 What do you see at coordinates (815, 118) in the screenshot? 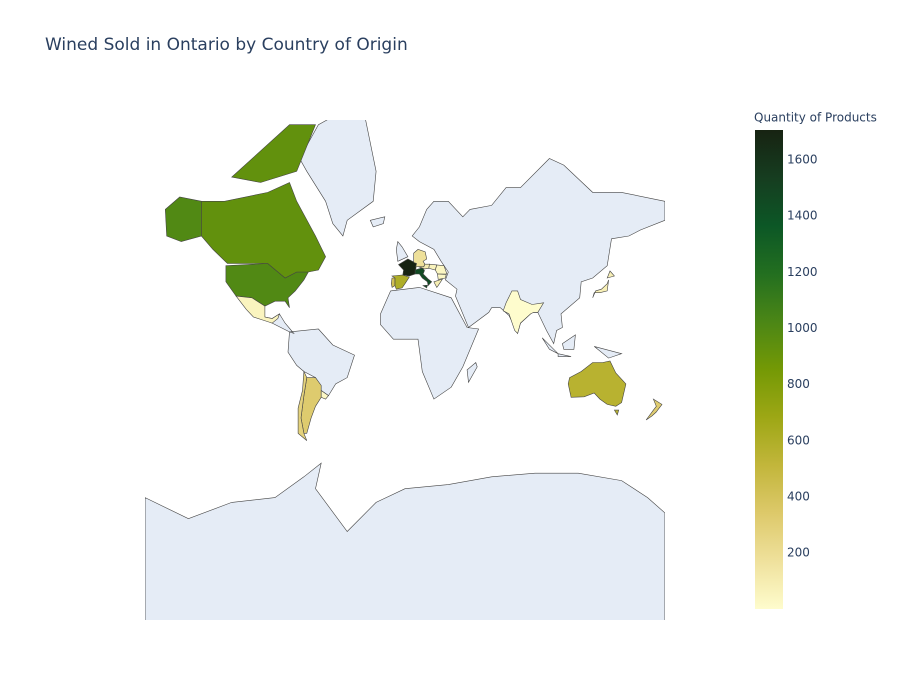
I see `colorbar-title: Quantity of Products` at bounding box center [815, 118].